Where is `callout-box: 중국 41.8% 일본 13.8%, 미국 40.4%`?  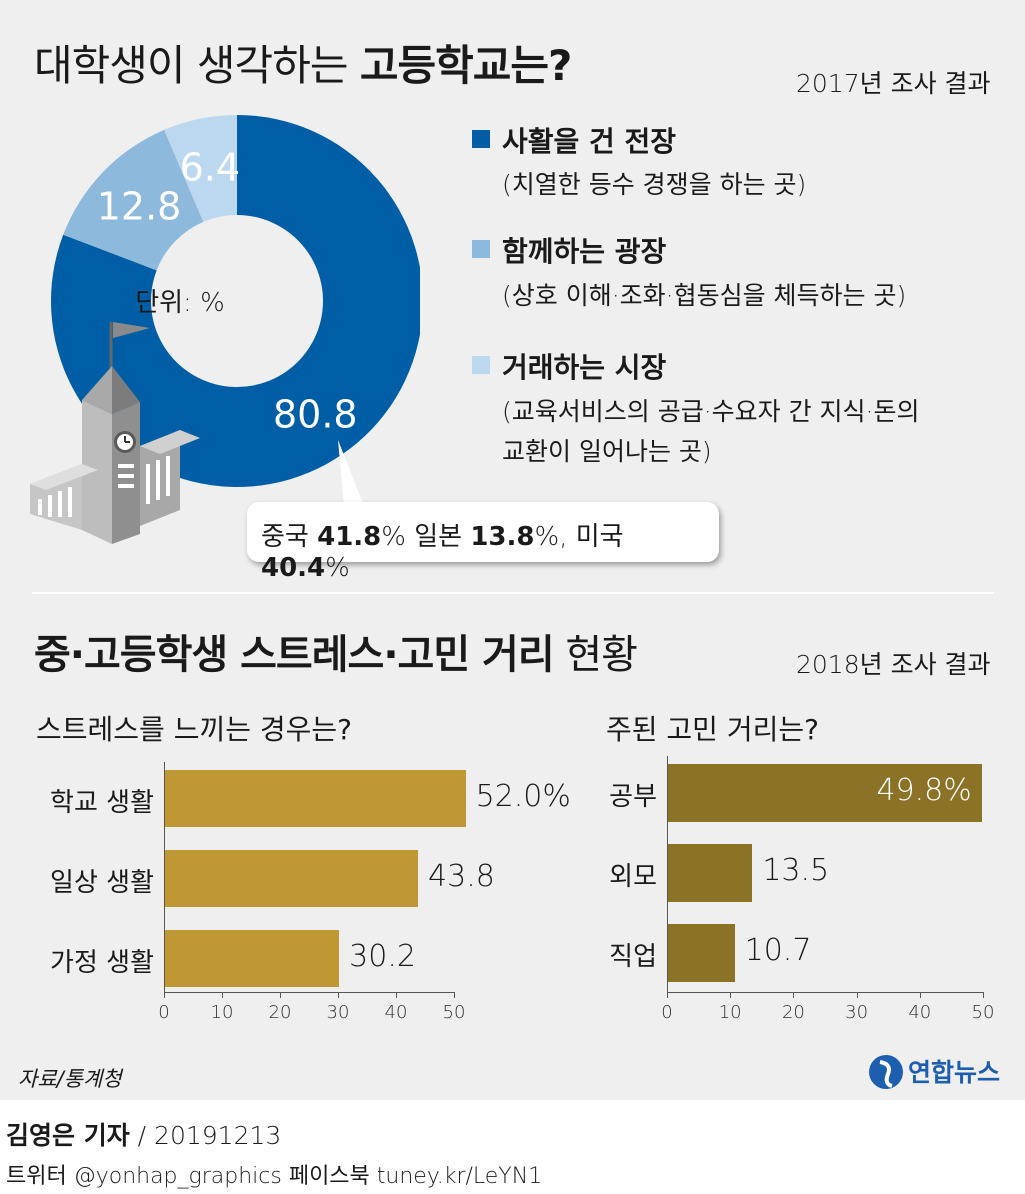 callout-box: 중국 41.8% 일본 13.8%, 미국 40.4% is located at coordinates (483, 542).